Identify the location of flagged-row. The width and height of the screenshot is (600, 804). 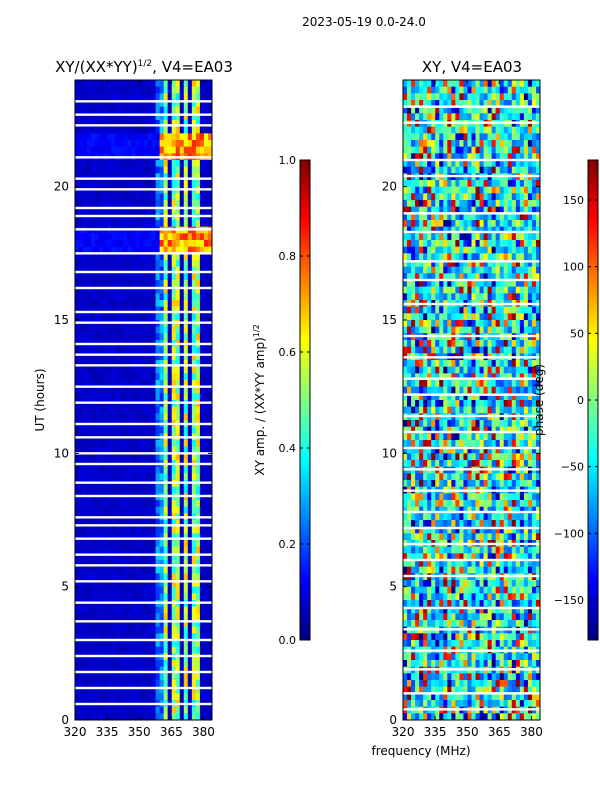
(143, 656).